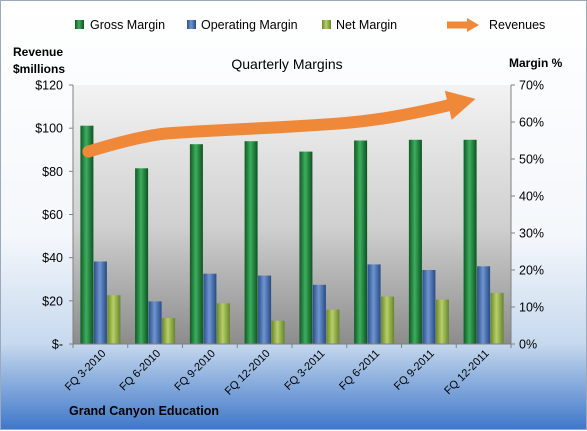  What do you see at coordinates (531, 123) in the screenshot?
I see `y-right-tick-label-60: 60%` at bounding box center [531, 123].